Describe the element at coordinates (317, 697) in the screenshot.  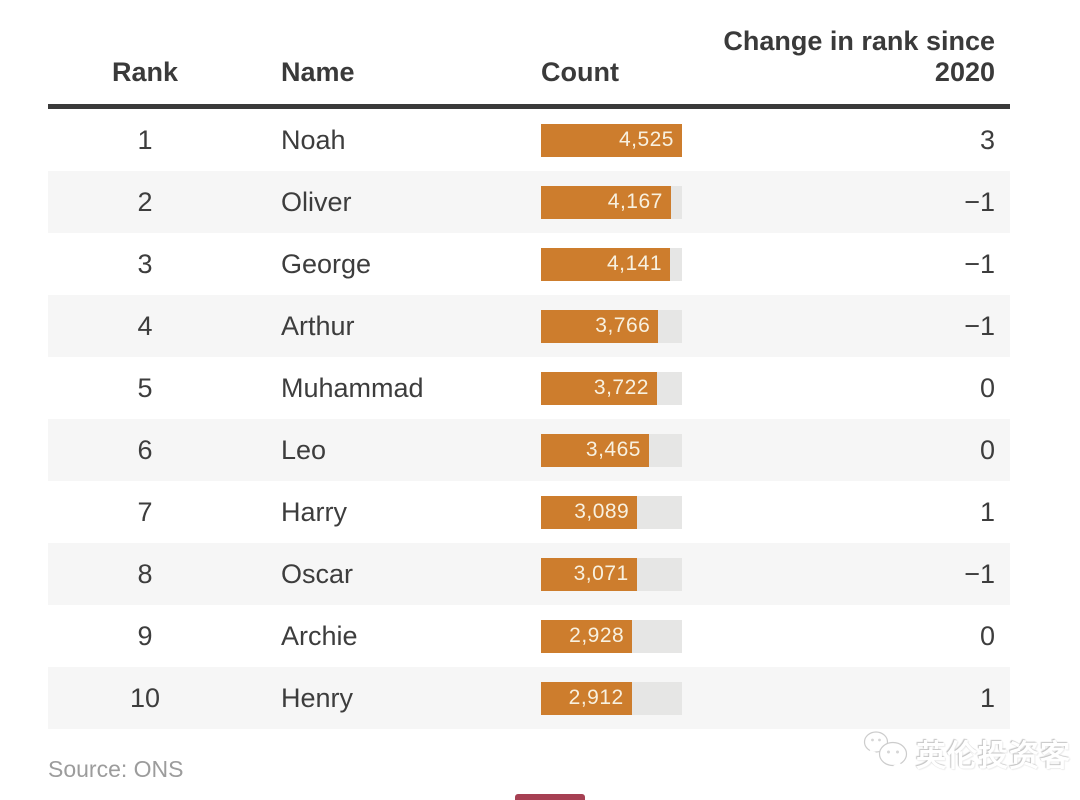
I see `name-cell: Henry` at that location.